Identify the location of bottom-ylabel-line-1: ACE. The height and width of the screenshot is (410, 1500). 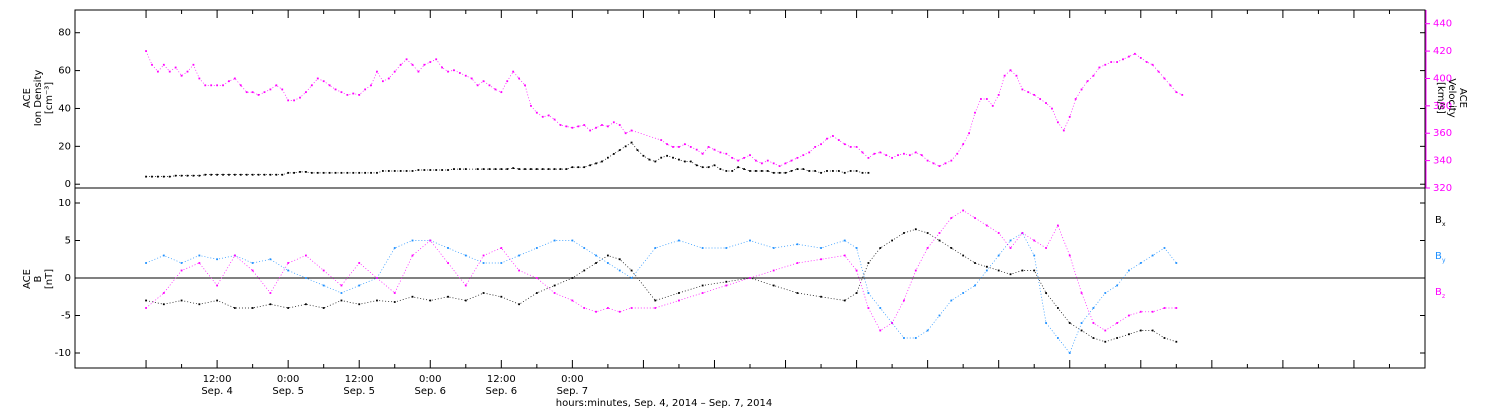
(27, 279).